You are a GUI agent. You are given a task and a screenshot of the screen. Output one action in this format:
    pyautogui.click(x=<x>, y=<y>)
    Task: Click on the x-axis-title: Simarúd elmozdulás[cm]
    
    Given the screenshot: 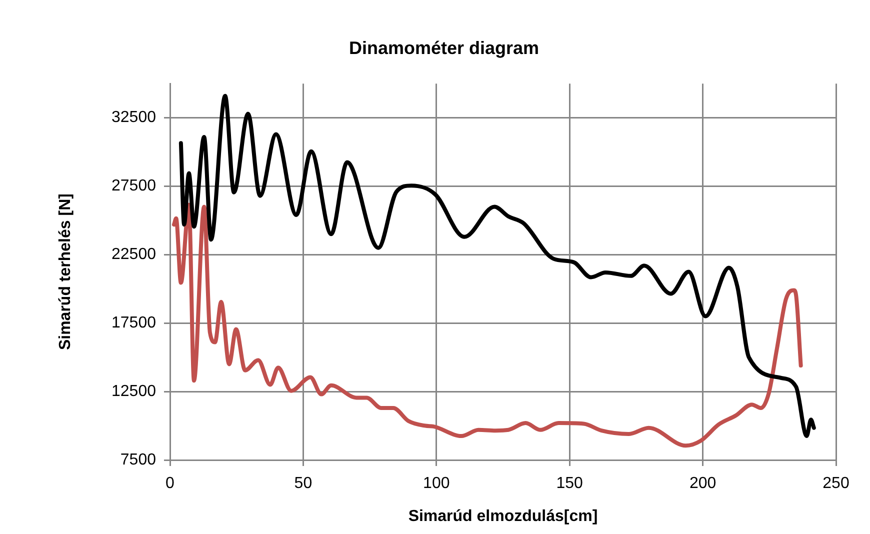 What is the action you would take?
    pyautogui.click(x=503, y=516)
    